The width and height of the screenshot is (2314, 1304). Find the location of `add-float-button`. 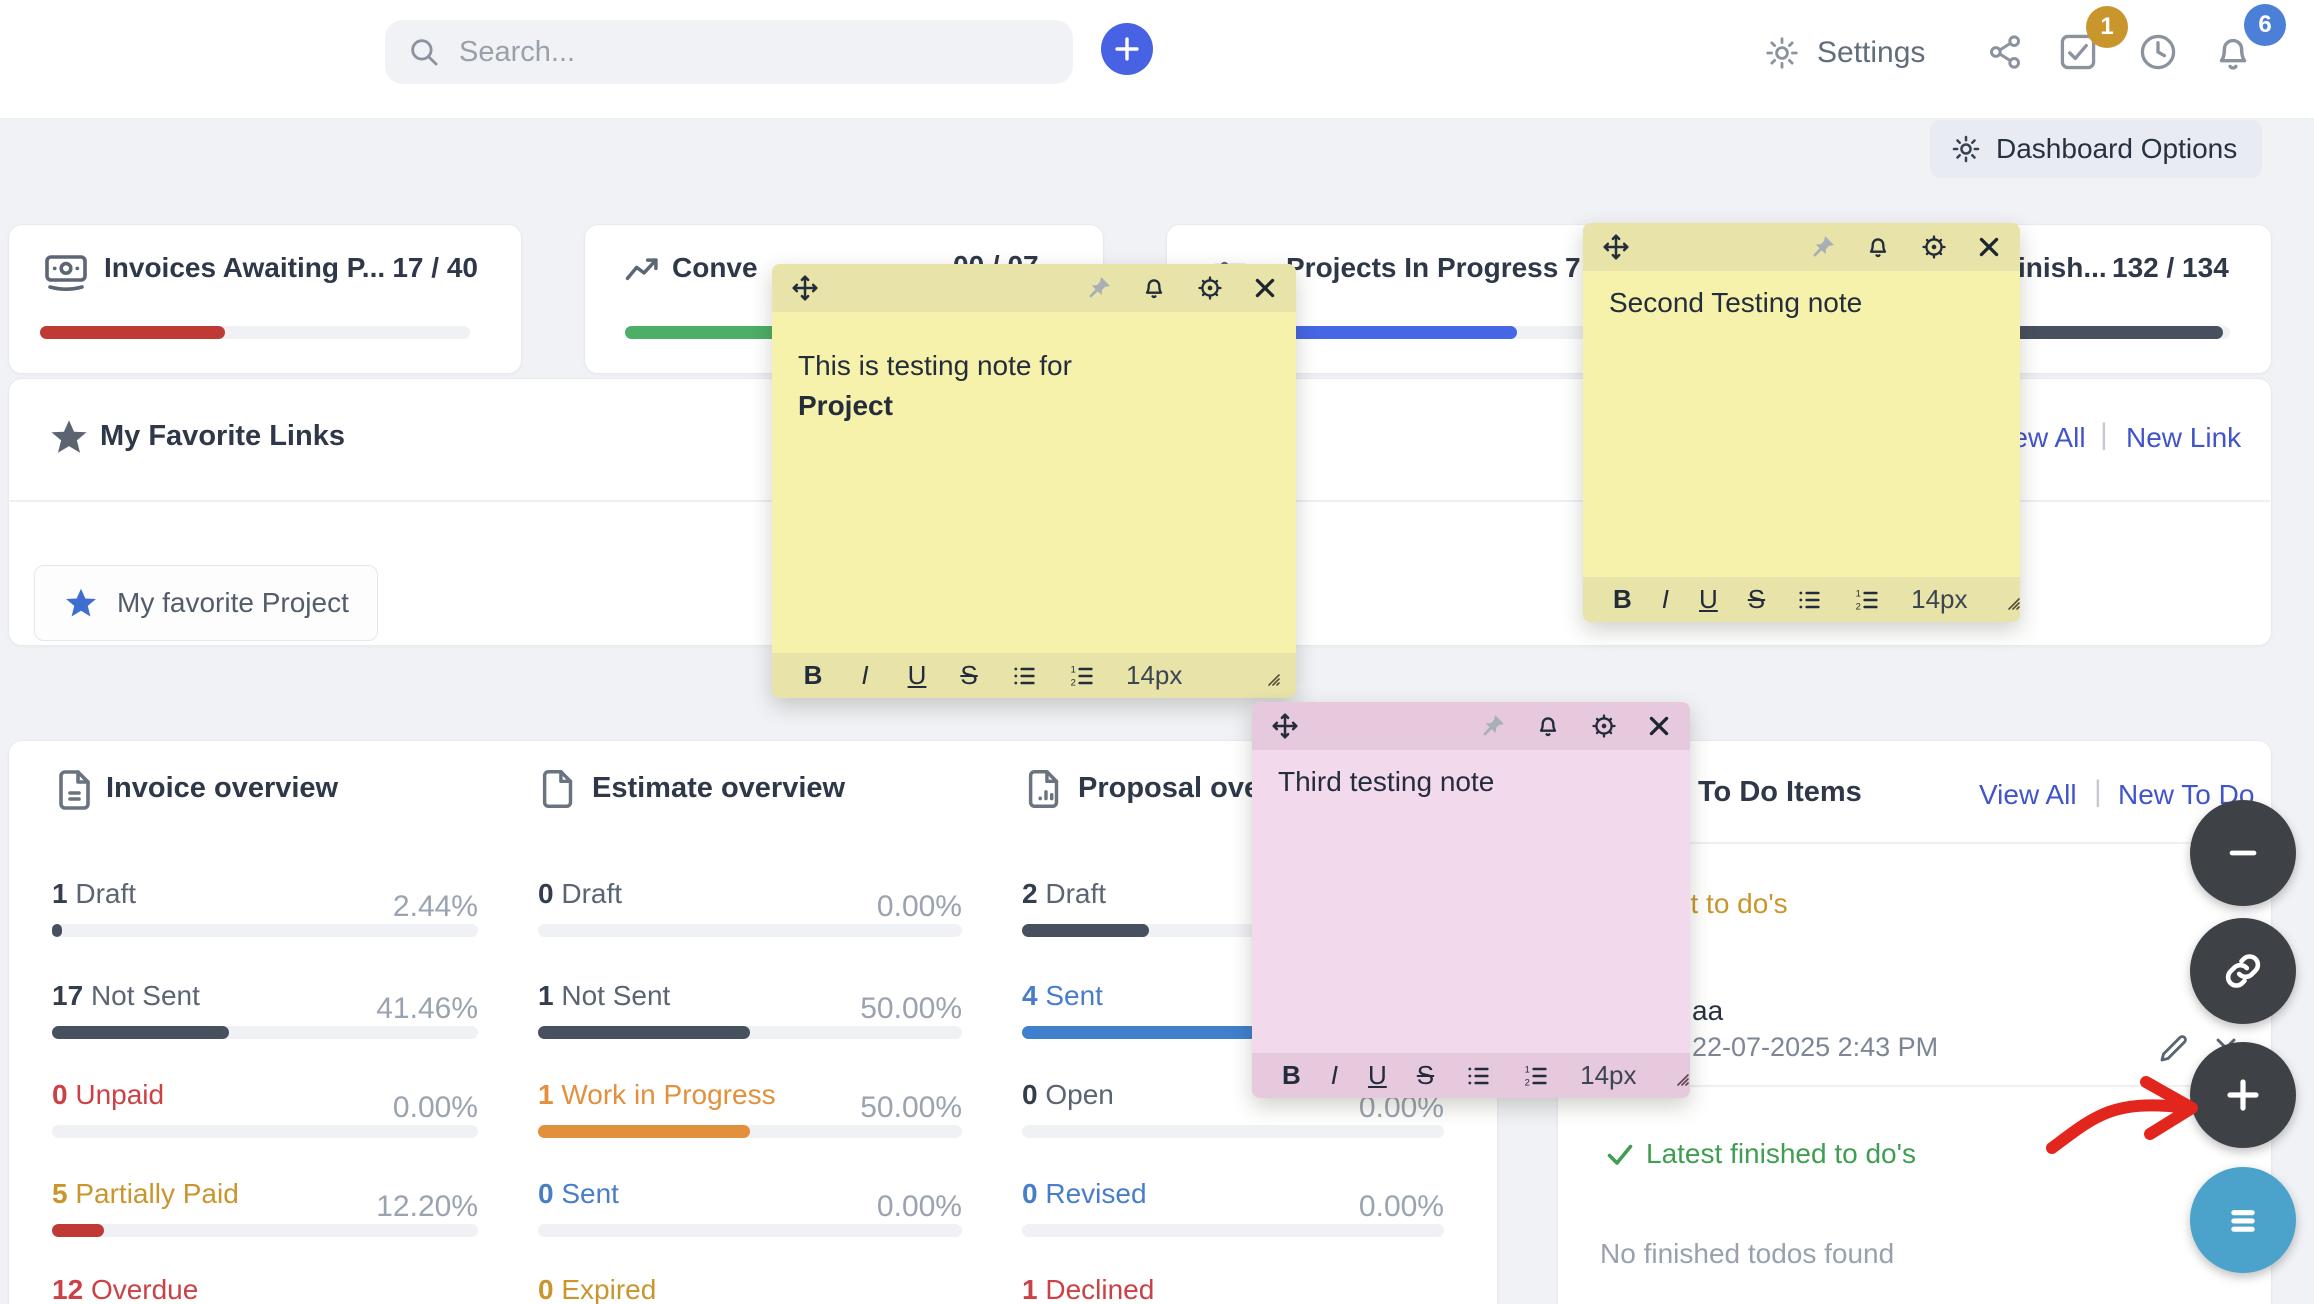

add-float-button is located at coordinates (2243, 1095).